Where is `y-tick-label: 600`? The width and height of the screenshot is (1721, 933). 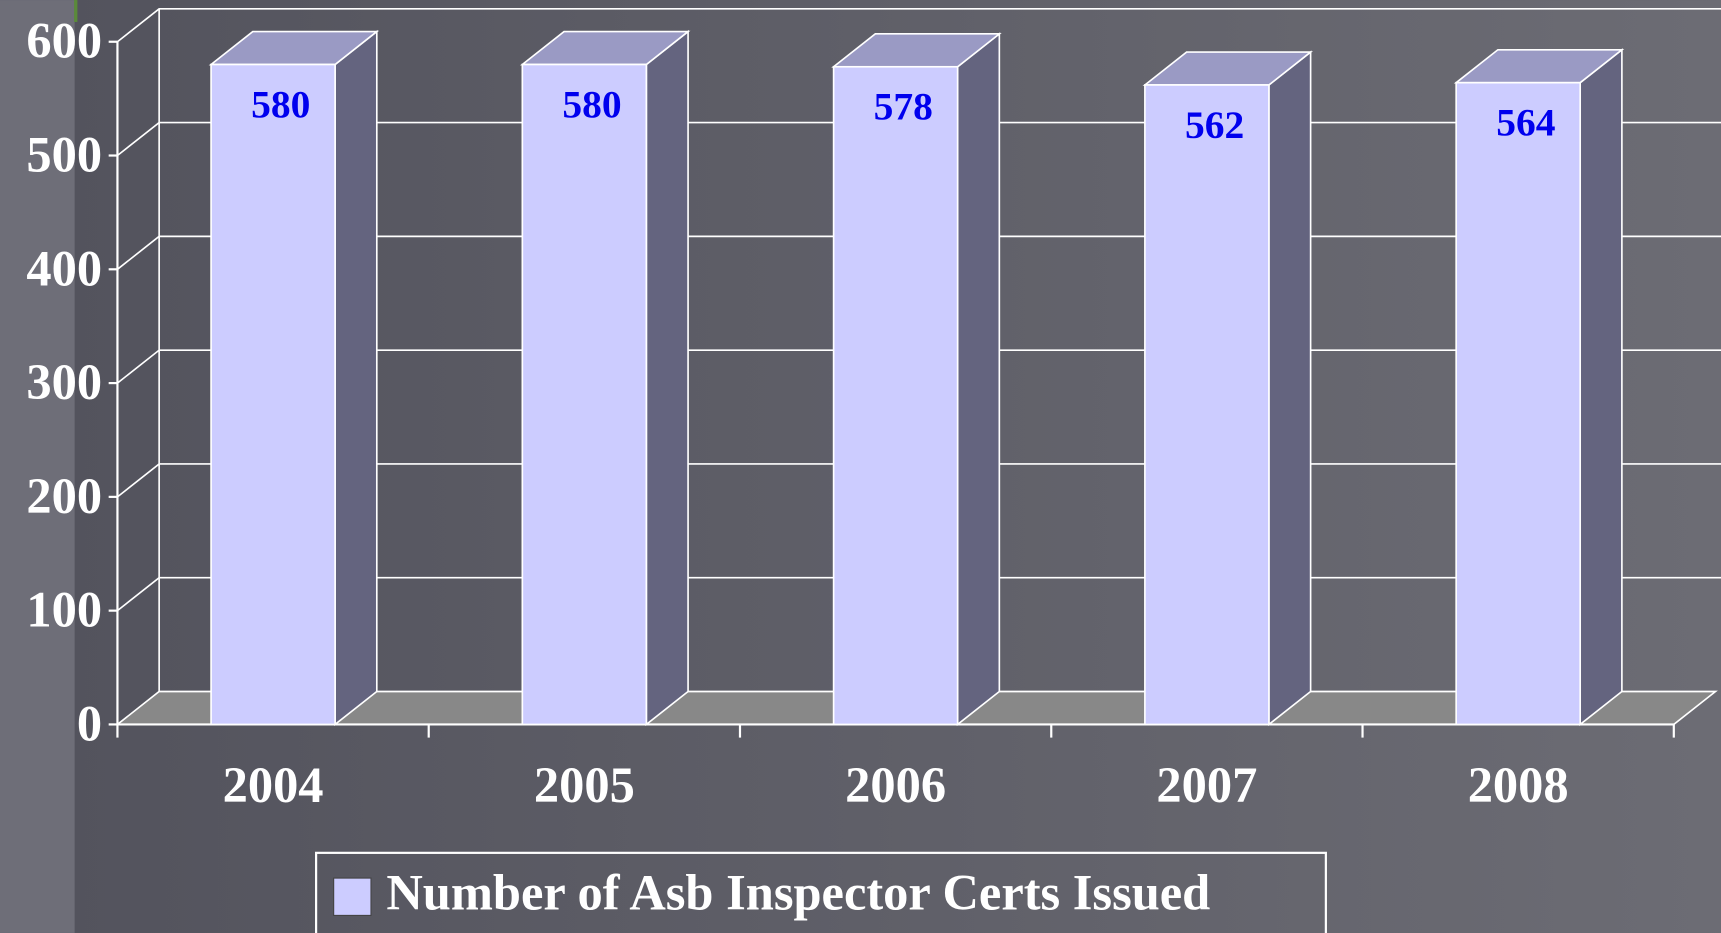
y-tick-label: 600 is located at coordinates (64, 41).